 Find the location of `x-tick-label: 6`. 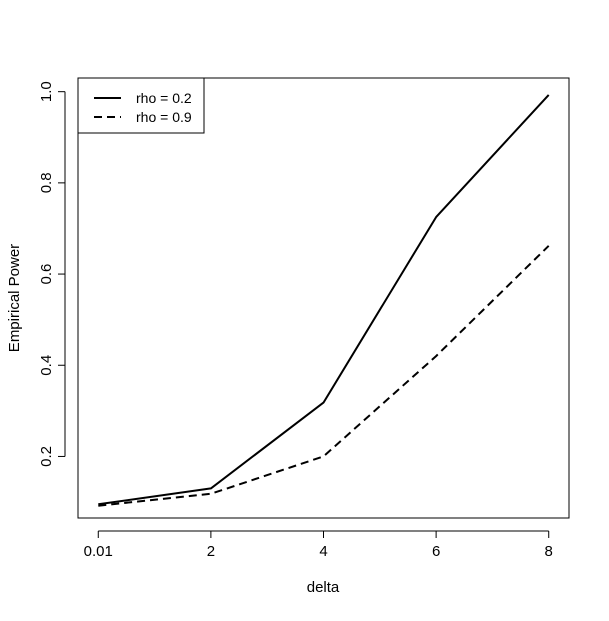

x-tick-label: 6 is located at coordinates (436, 551).